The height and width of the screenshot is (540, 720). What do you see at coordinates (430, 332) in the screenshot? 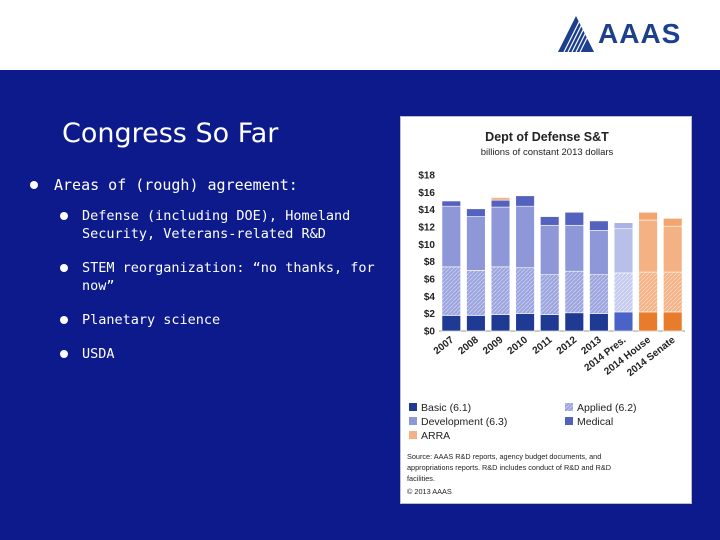
I see `y-tick-label: $0` at bounding box center [430, 332].